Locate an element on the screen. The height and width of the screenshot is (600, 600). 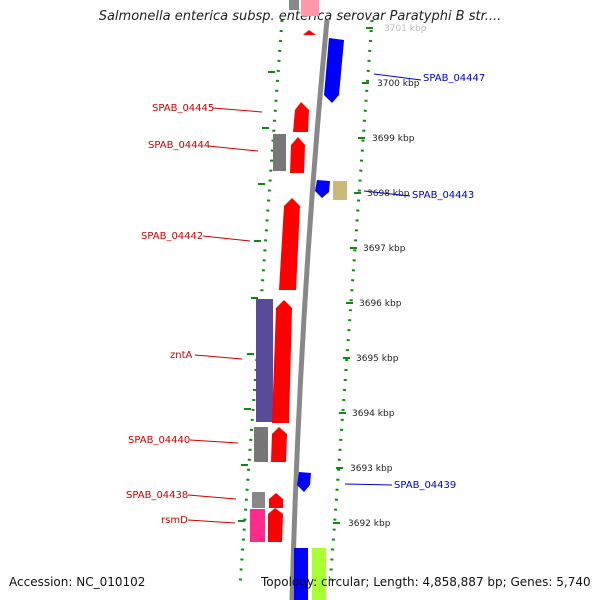
kbp-tick-label: 3697 kbp is located at coordinates (384, 249).